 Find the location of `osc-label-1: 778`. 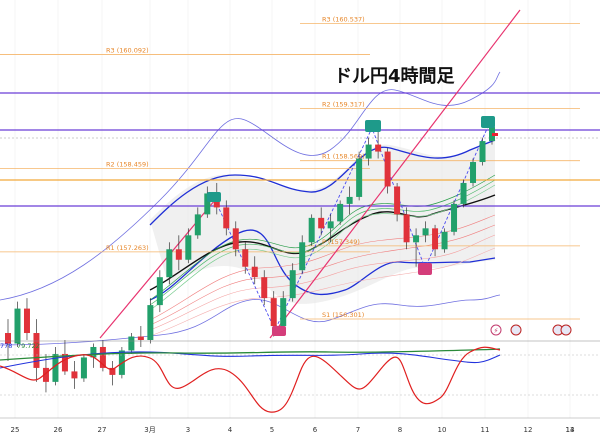

osc-label-1: 778 is located at coordinates (6, 346).